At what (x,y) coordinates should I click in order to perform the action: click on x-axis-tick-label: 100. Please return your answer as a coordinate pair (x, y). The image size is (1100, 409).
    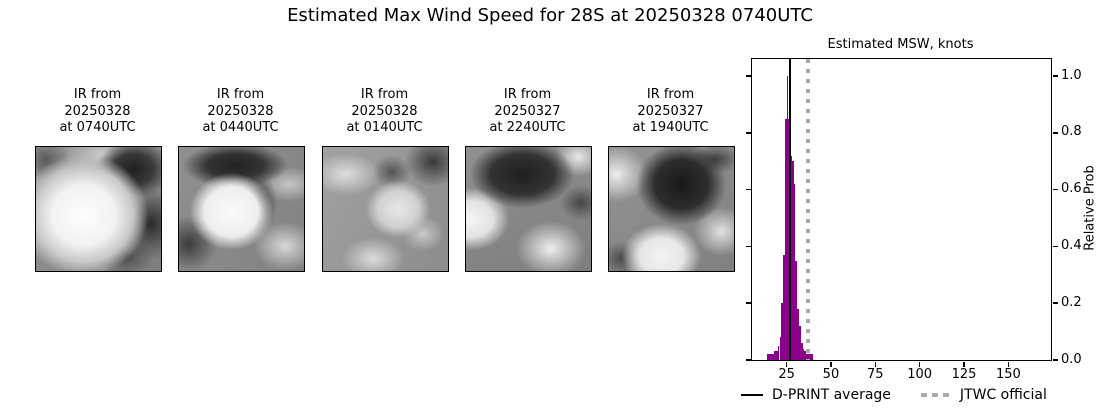
    Looking at the image, I should click on (920, 374).